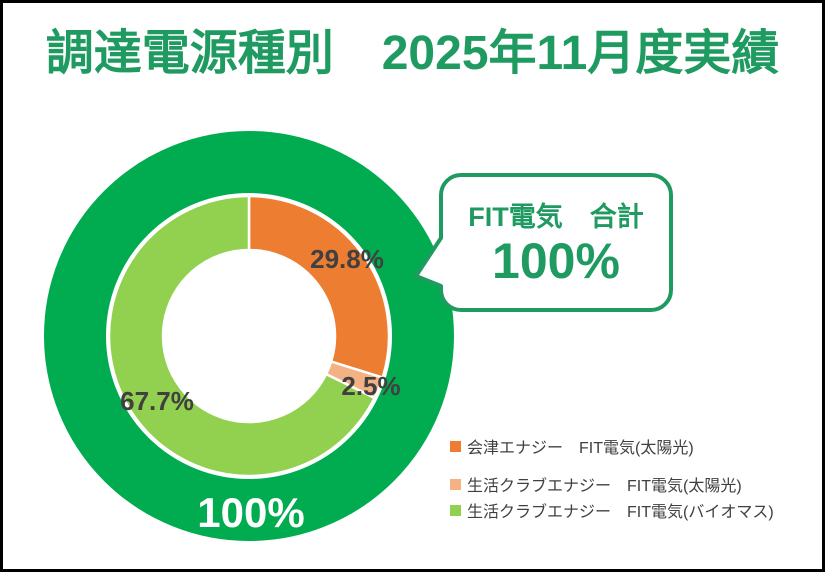 The image size is (825, 572). I want to click on legend-item: 生活クラブエナジー FIT電気(太陽光), so click(596, 484).